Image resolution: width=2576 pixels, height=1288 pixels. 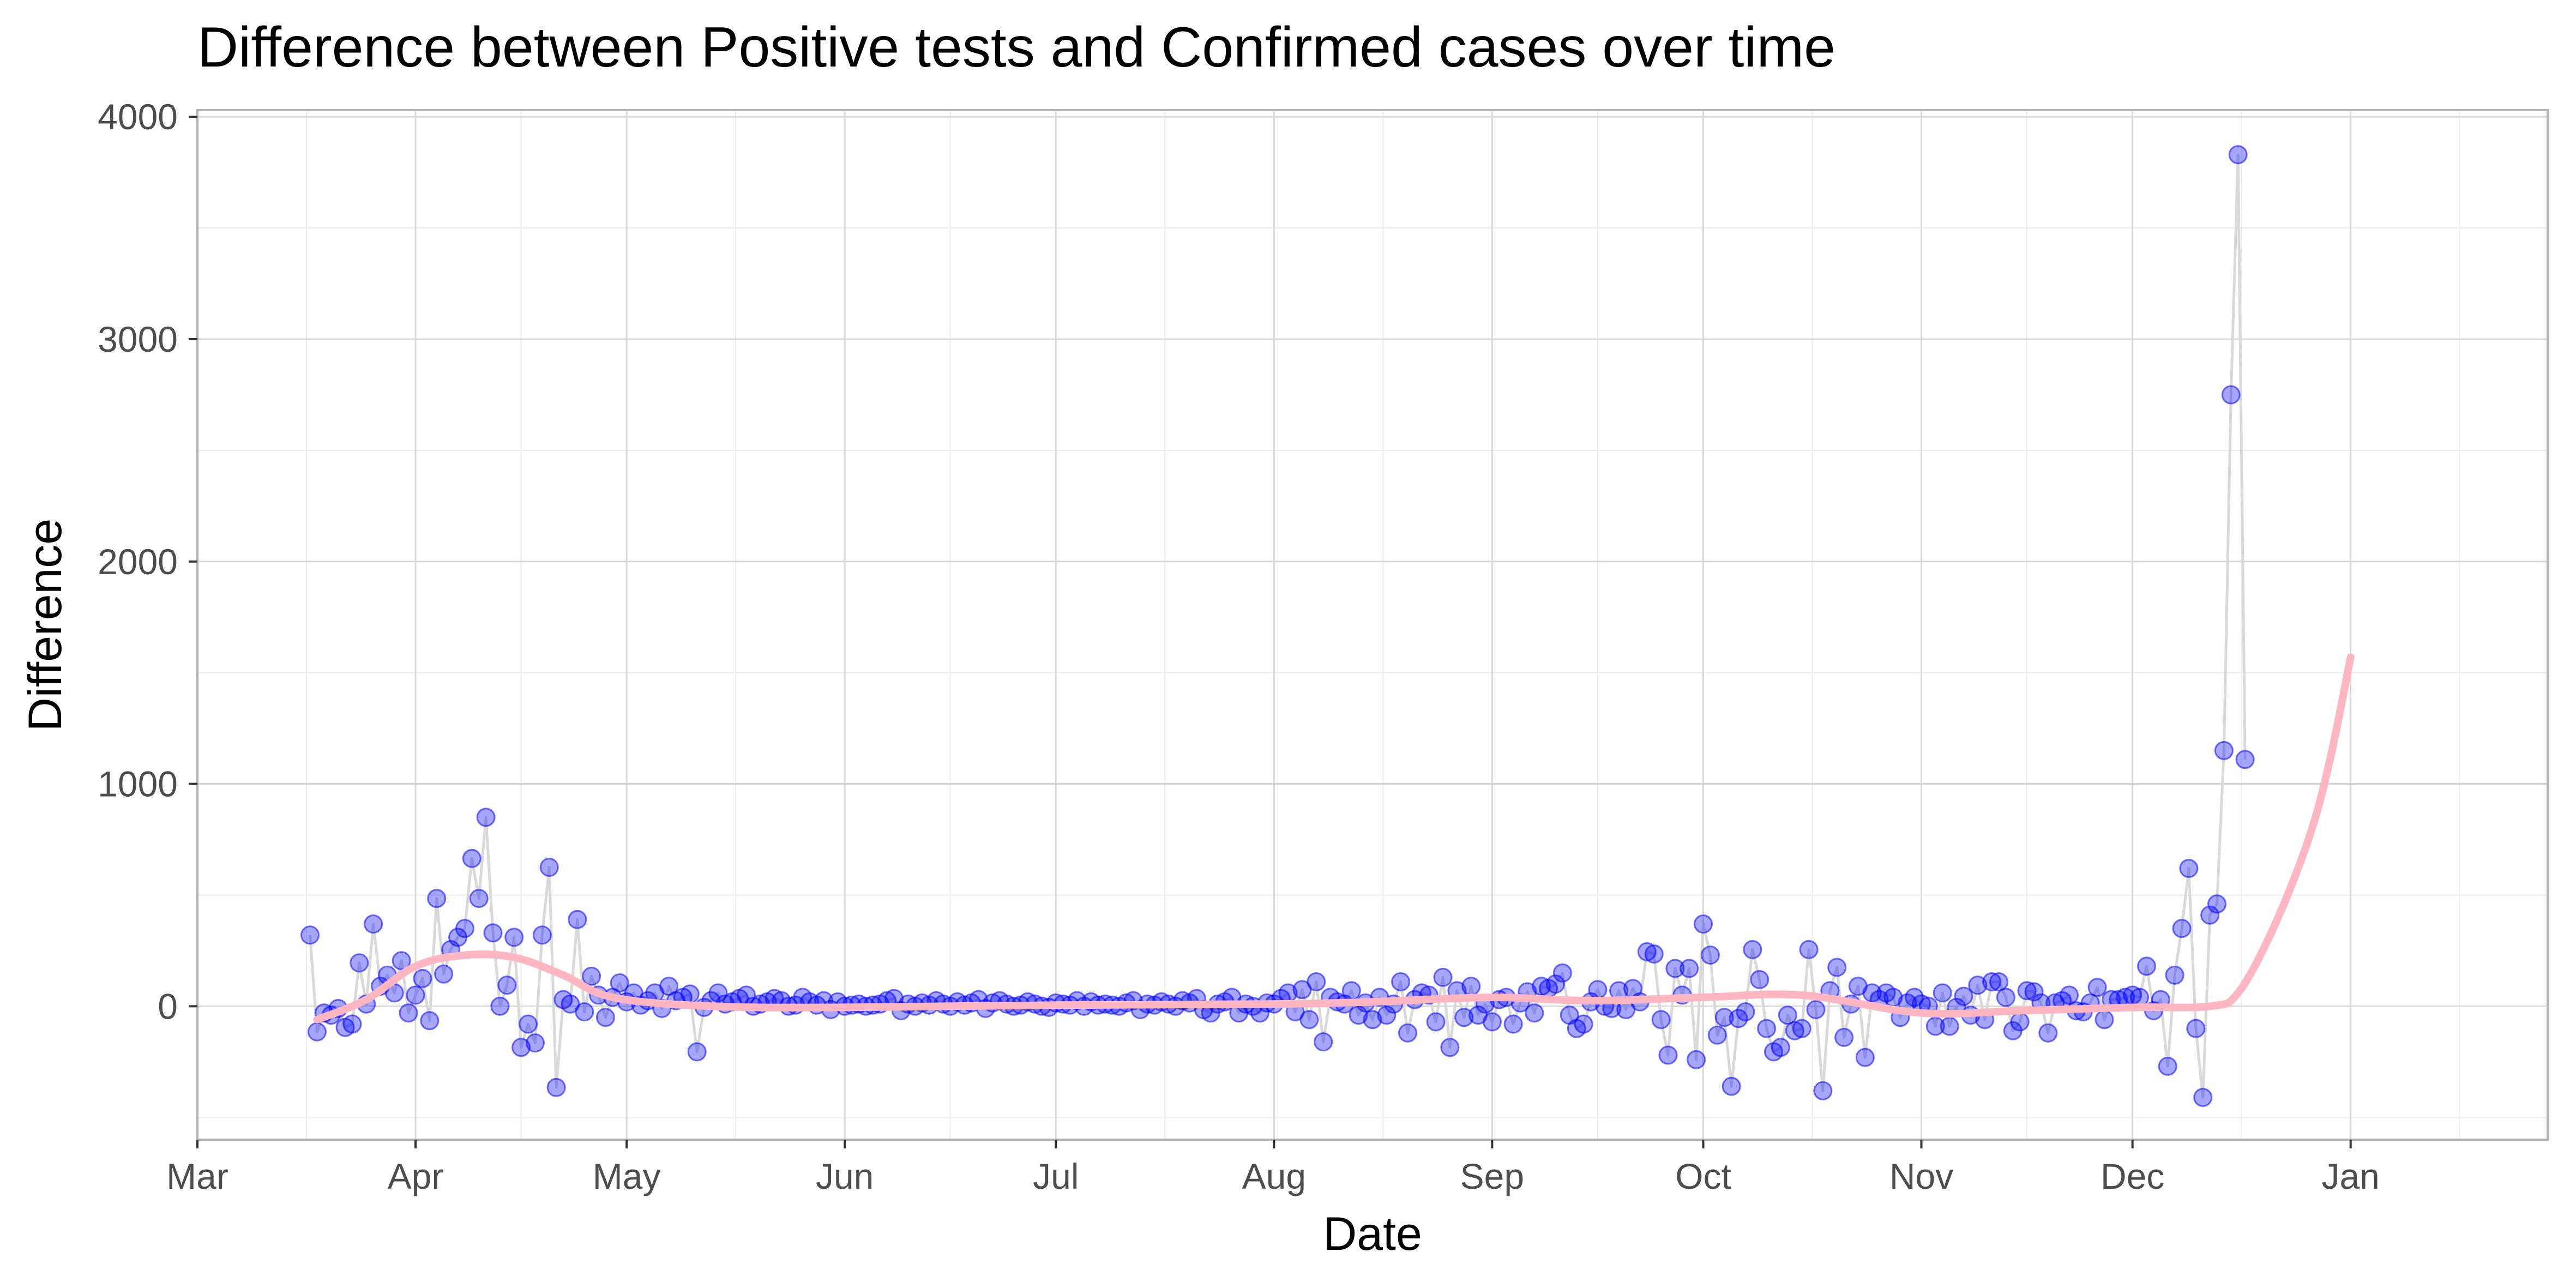 What do you see at coordinates (138, 339) in the screenshot?
I see `y-tick-label: 3000` at bounding box center [138, 339].